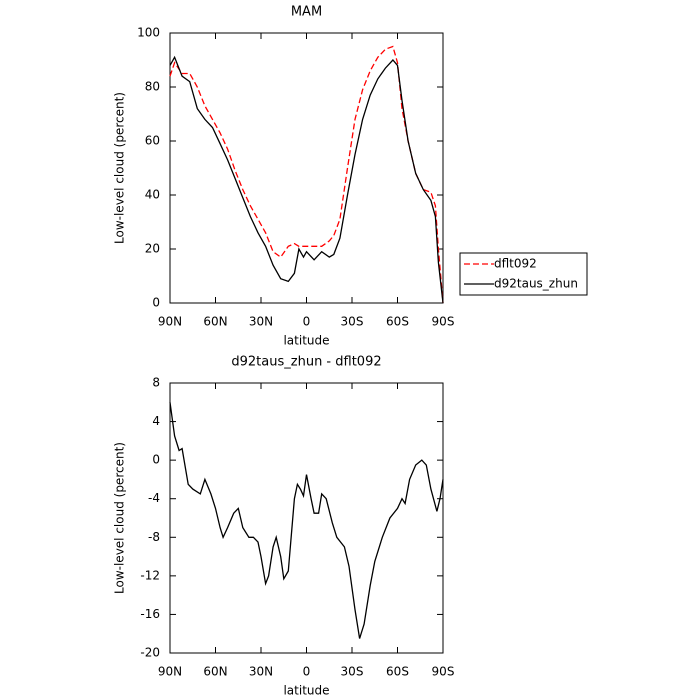  What do you see at coordinates (154, 498) in the screenshot?
I see `y-tick-label: -4` at bounding box center [154, 498].